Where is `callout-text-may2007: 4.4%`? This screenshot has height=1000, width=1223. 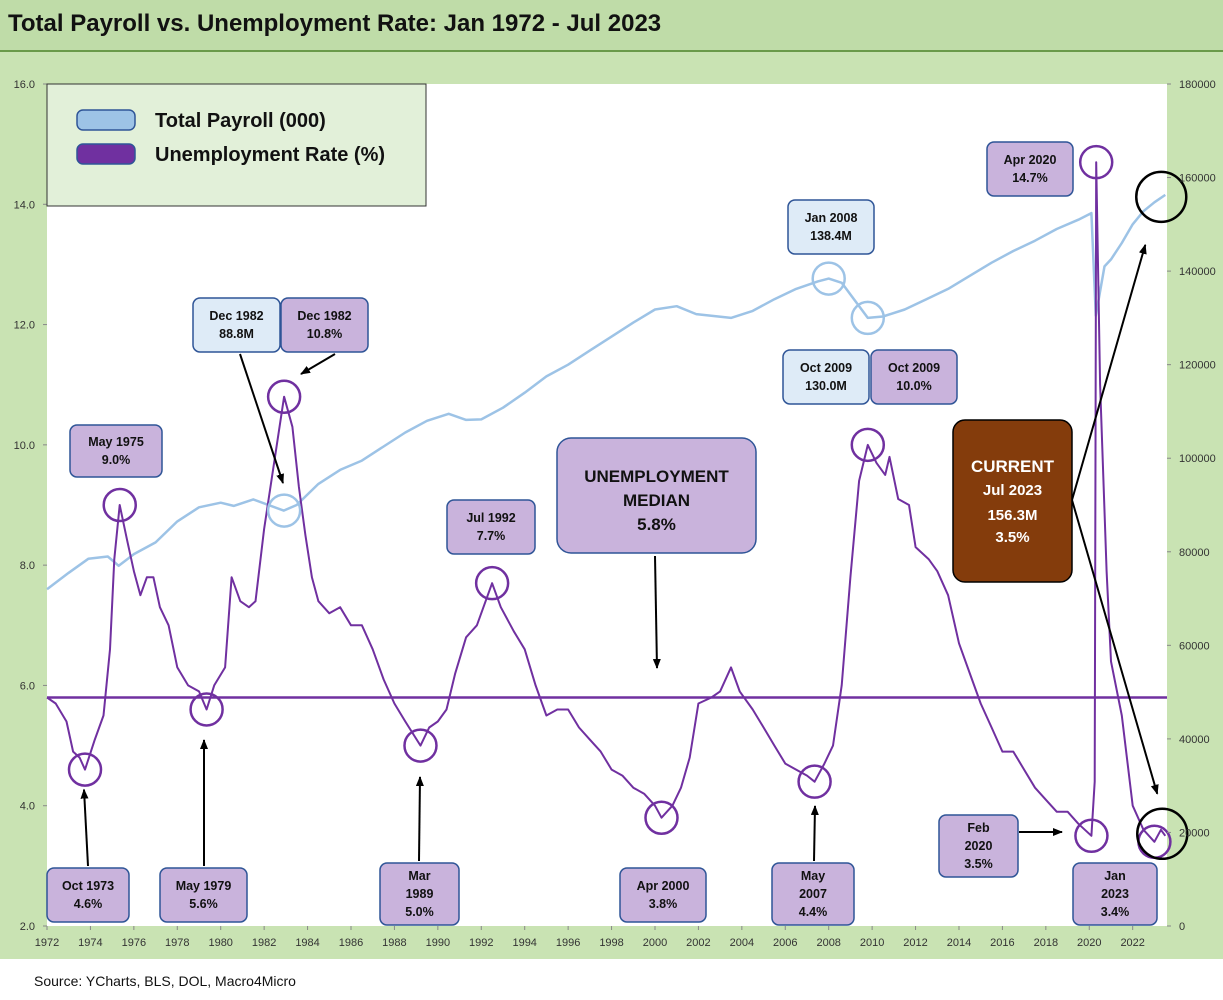 callout-text-may2007: 4.4% is located at coordinates (813, 912).